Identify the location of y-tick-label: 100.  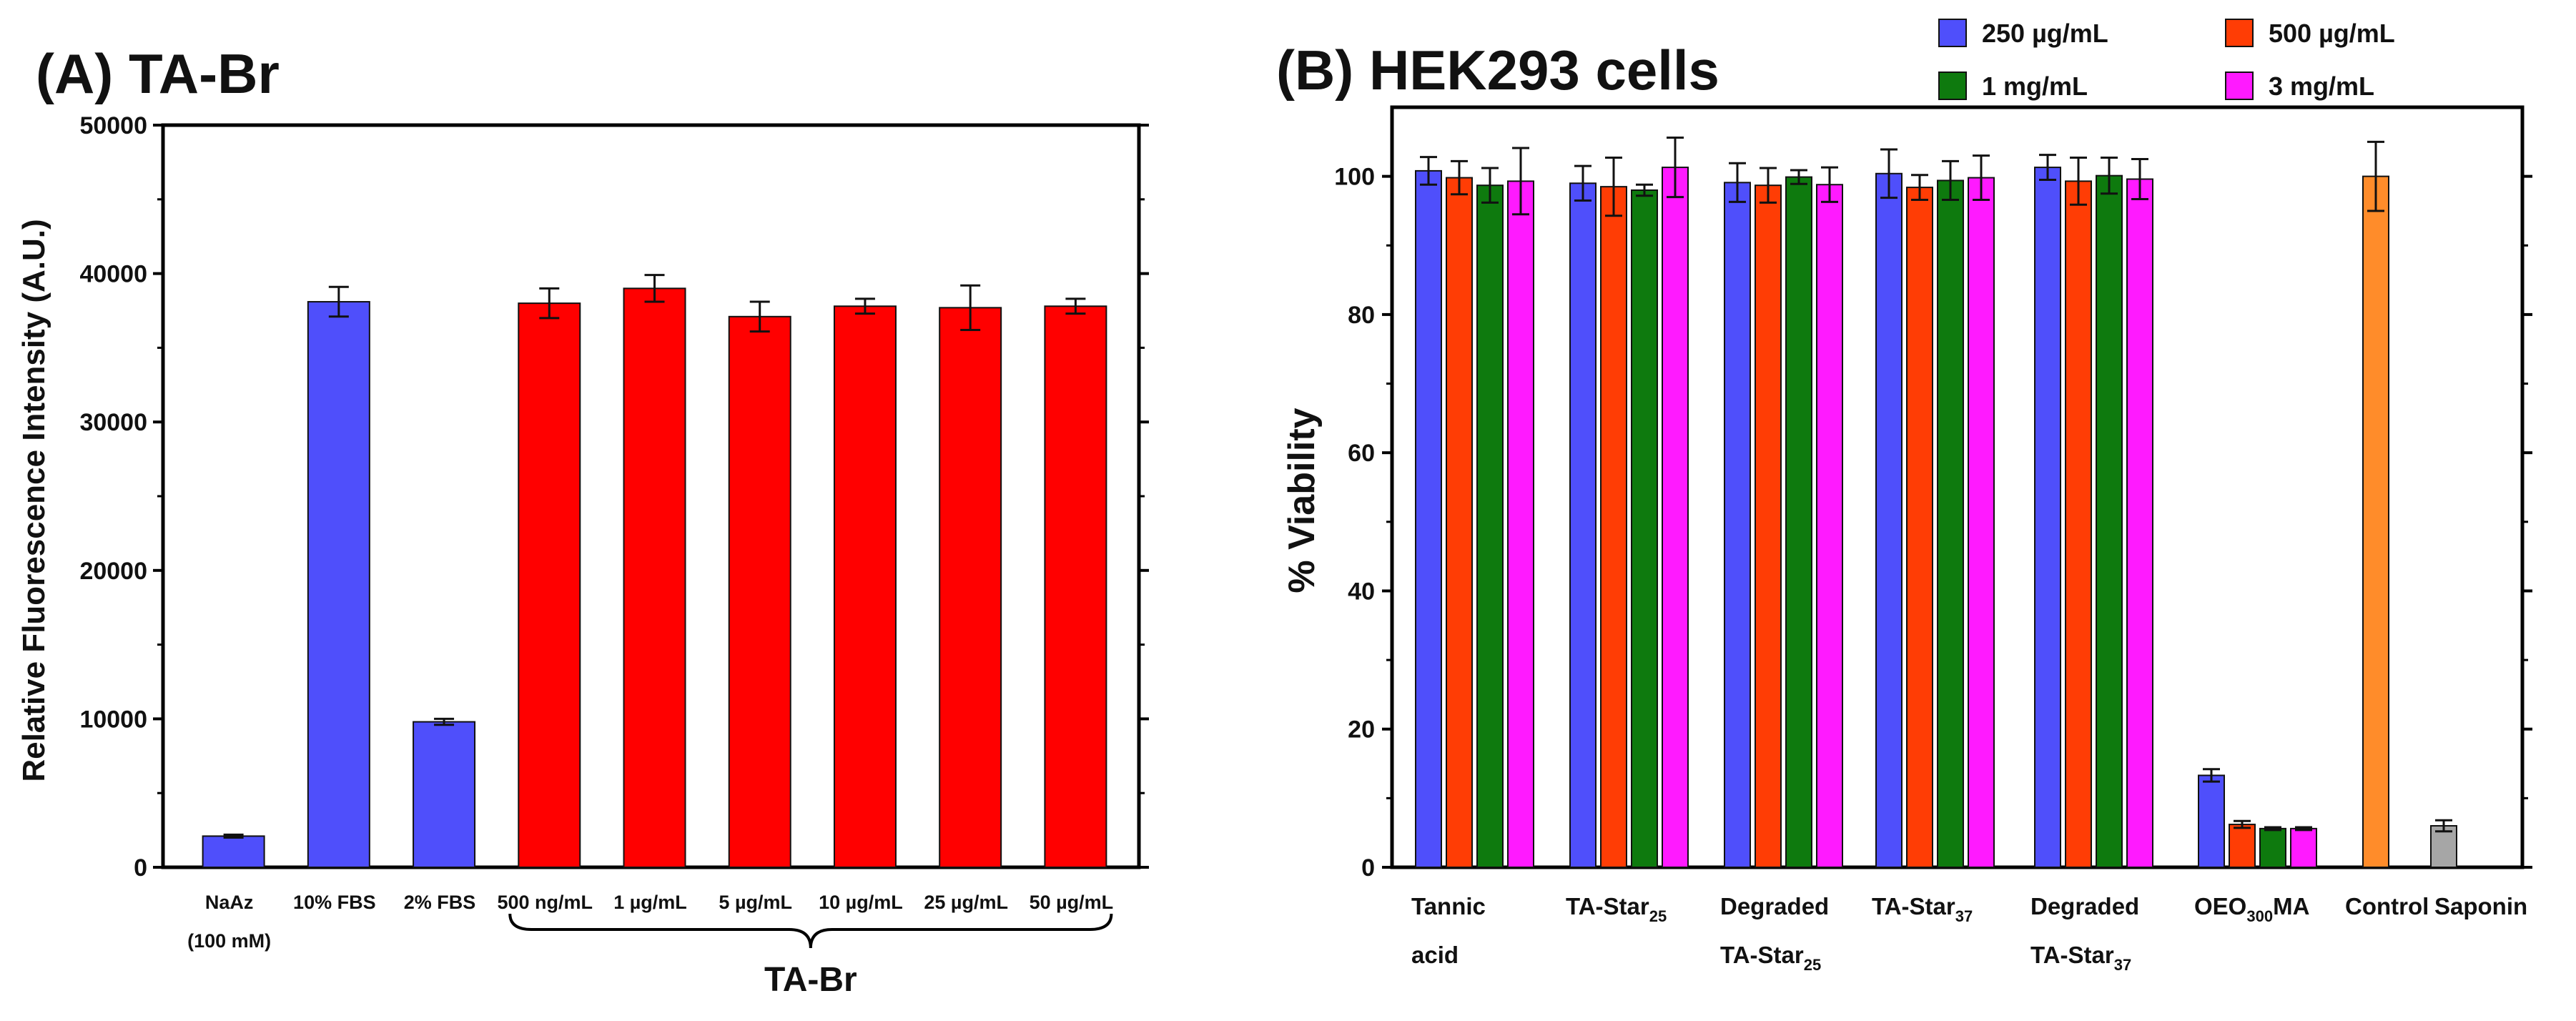
(1354, 177).